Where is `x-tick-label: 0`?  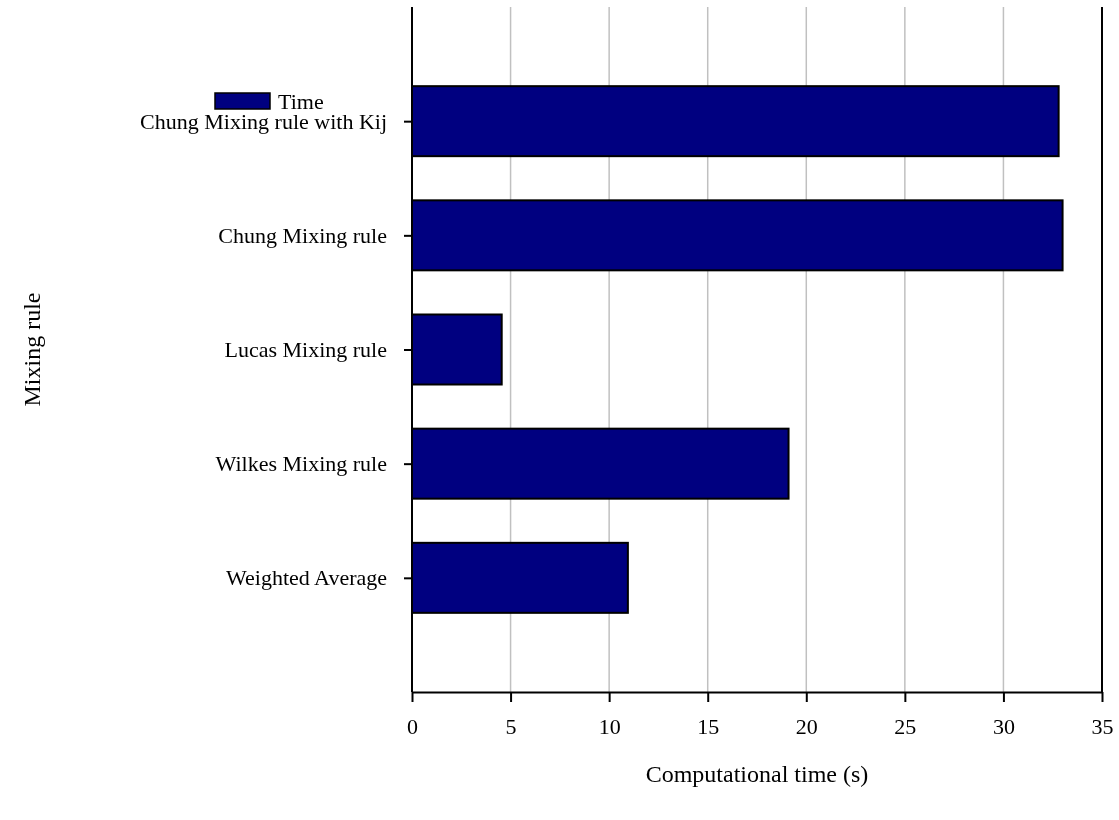
x-tick-label: 0 is located at coordinates (412, 726).